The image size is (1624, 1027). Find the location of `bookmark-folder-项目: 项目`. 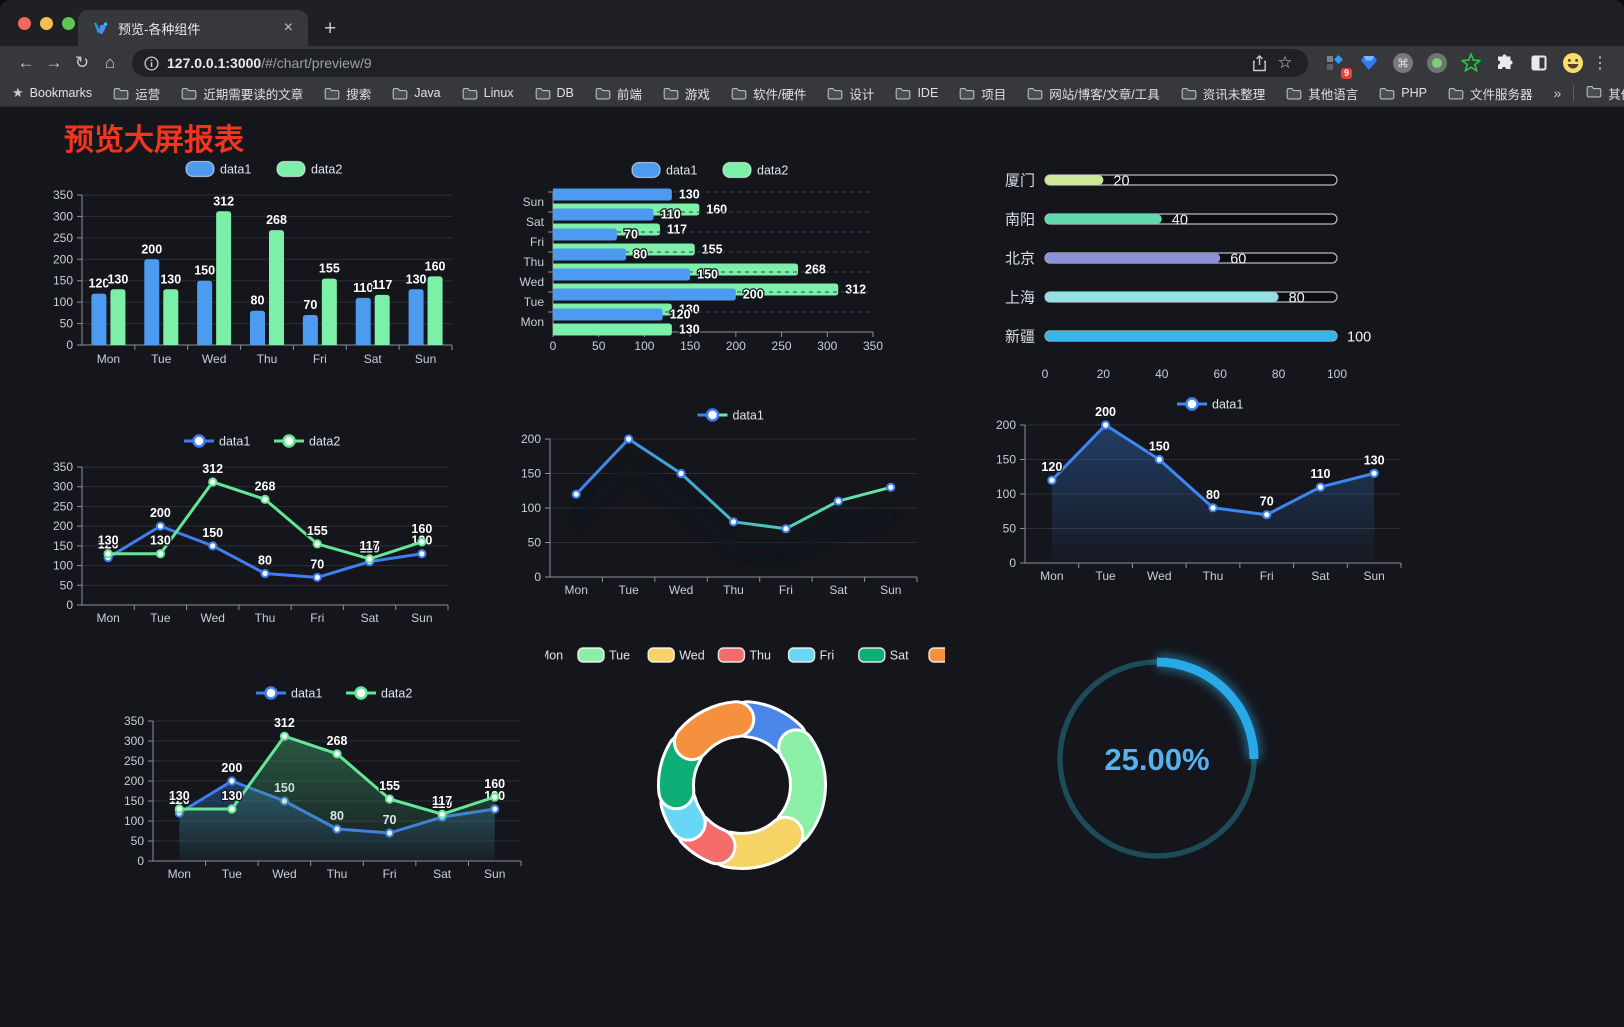

bookmark-folder-项目: 项目 is located at coordinates (982, 93).